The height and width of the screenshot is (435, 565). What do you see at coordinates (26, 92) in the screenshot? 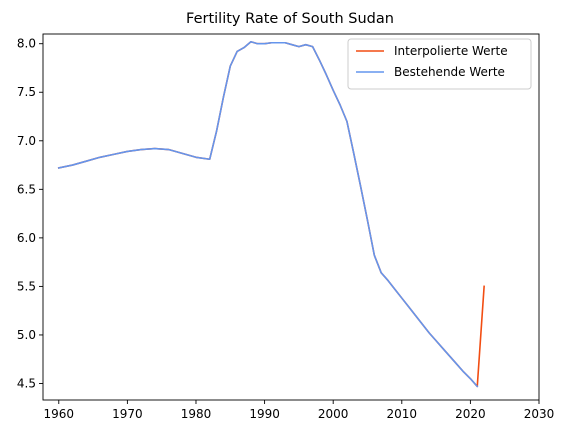
I see `y-tick-label: 7.5` at bounding box center [26, 92].